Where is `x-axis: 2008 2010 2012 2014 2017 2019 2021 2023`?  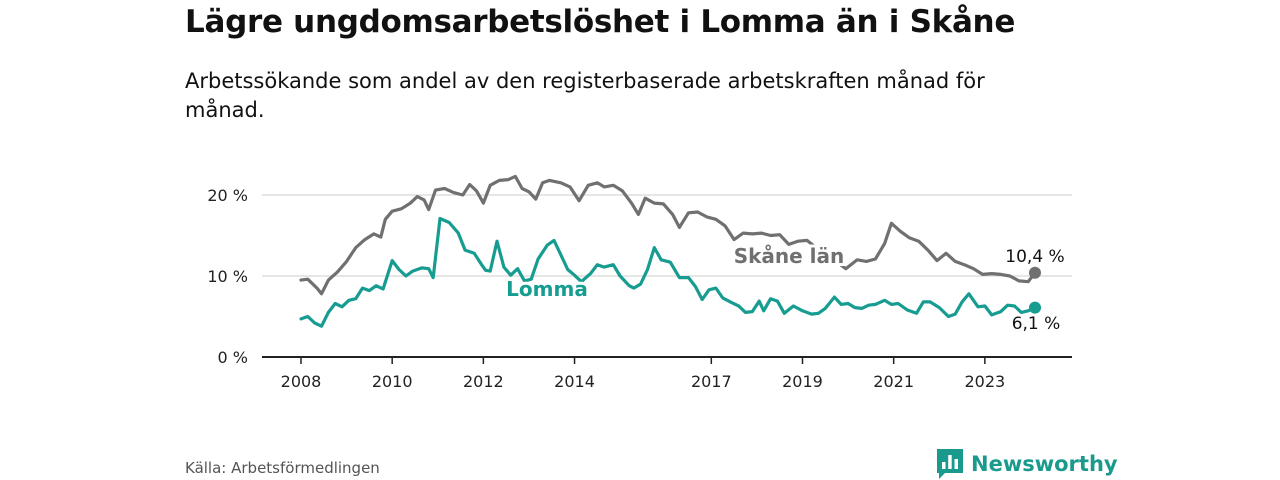
x-axis: 2008 2010 2012 2014 2017 2019 2021 2023 is located at coordinates (667, 373).